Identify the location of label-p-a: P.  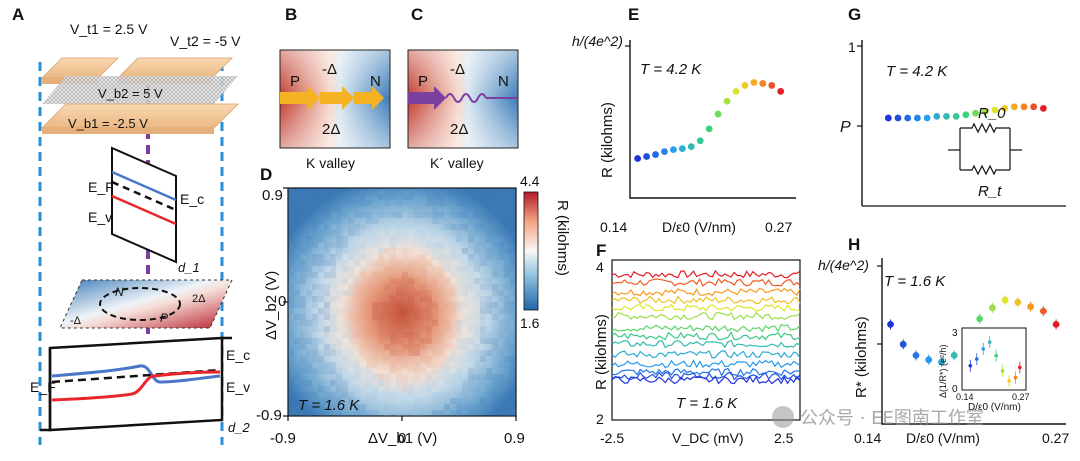
(164, 318).